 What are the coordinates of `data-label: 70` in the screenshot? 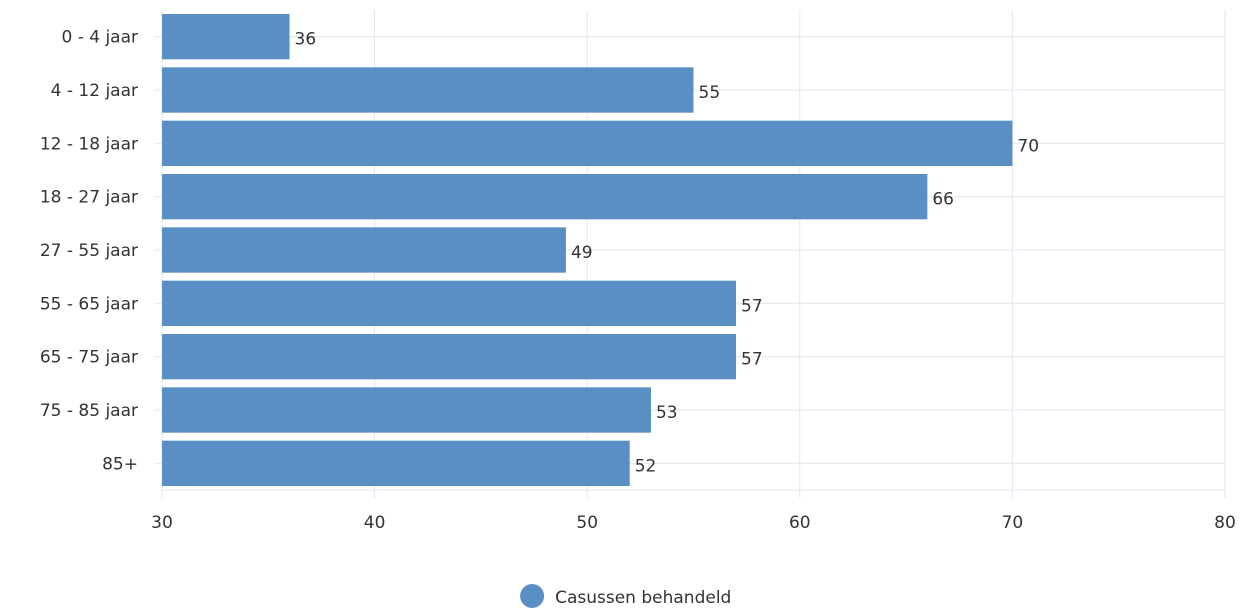 It's located at (1028, 146).